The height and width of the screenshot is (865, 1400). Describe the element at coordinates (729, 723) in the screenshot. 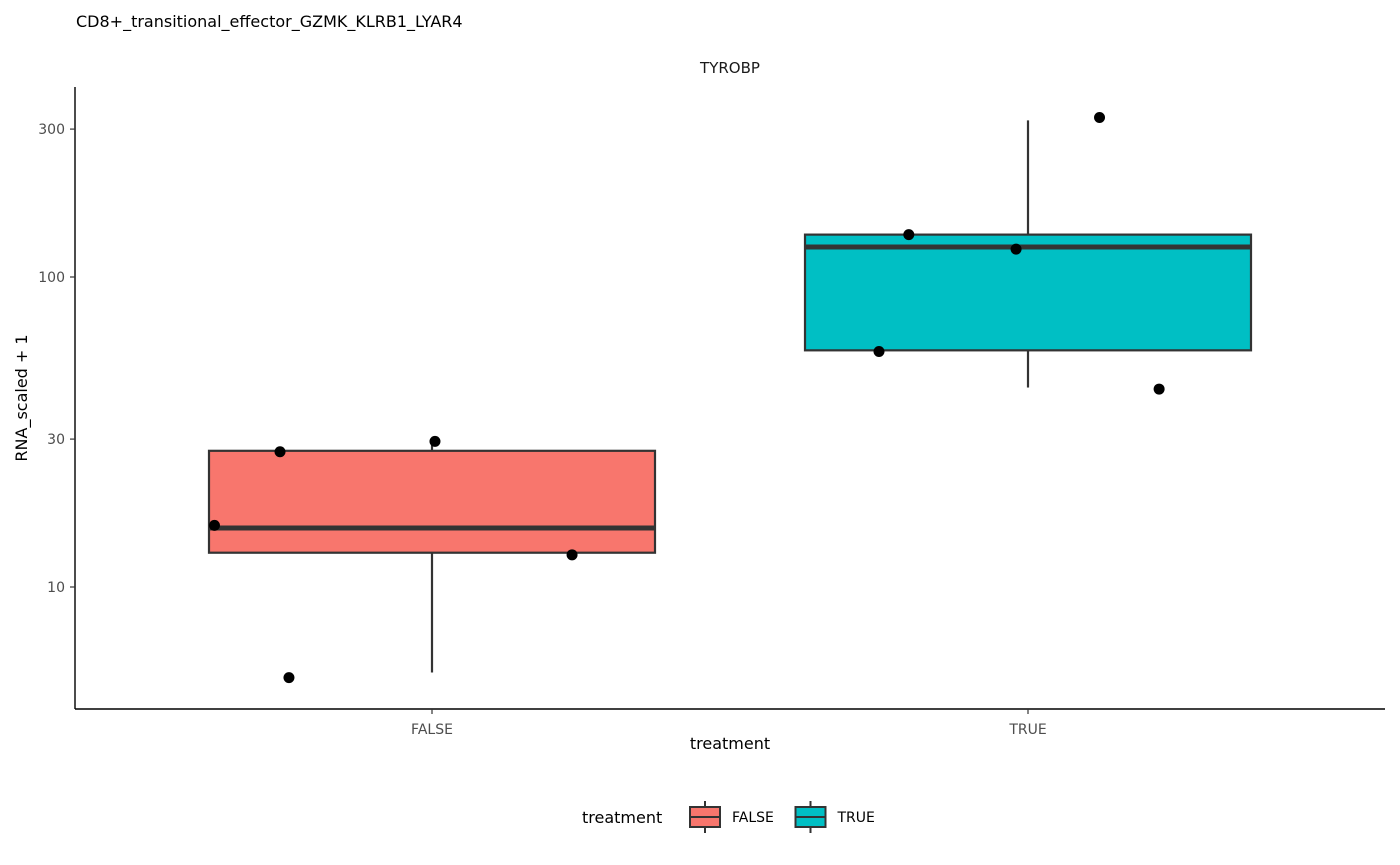

I see `x-axis-ticks: FALSE TRUE` at that location.